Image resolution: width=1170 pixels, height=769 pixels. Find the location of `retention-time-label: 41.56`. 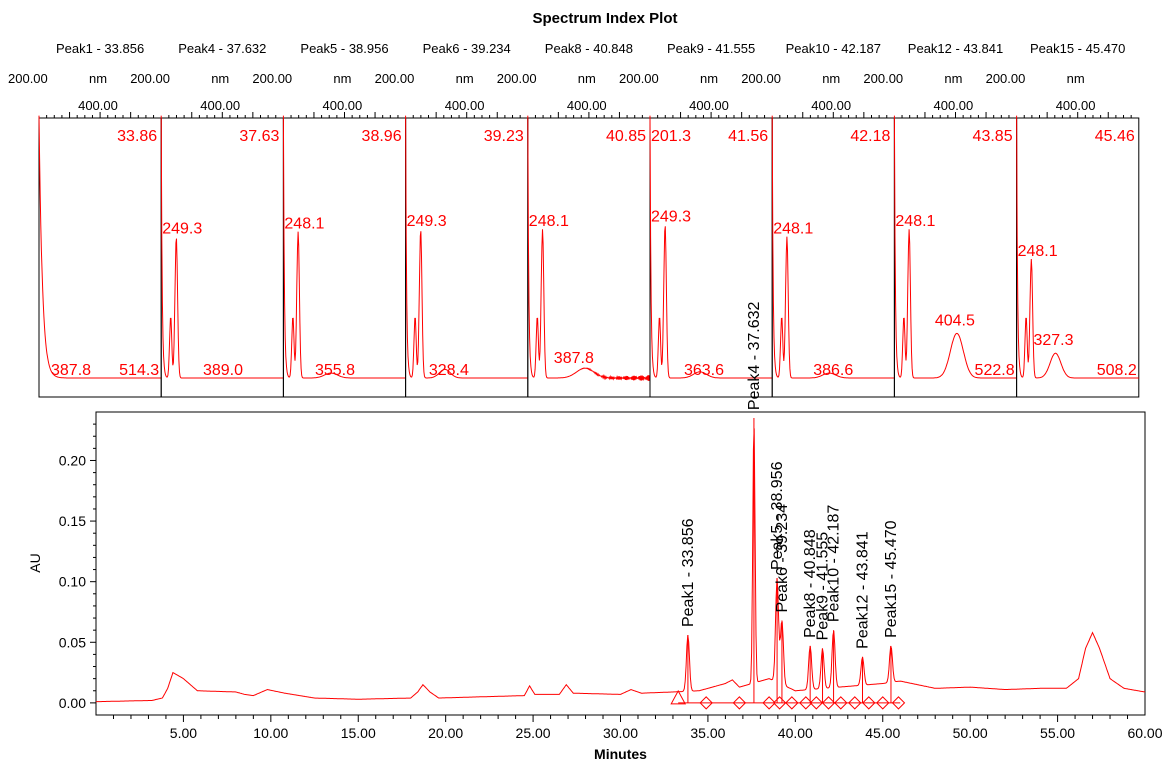

retention-time-label: 41.56 is located at coordinates (748, 136).